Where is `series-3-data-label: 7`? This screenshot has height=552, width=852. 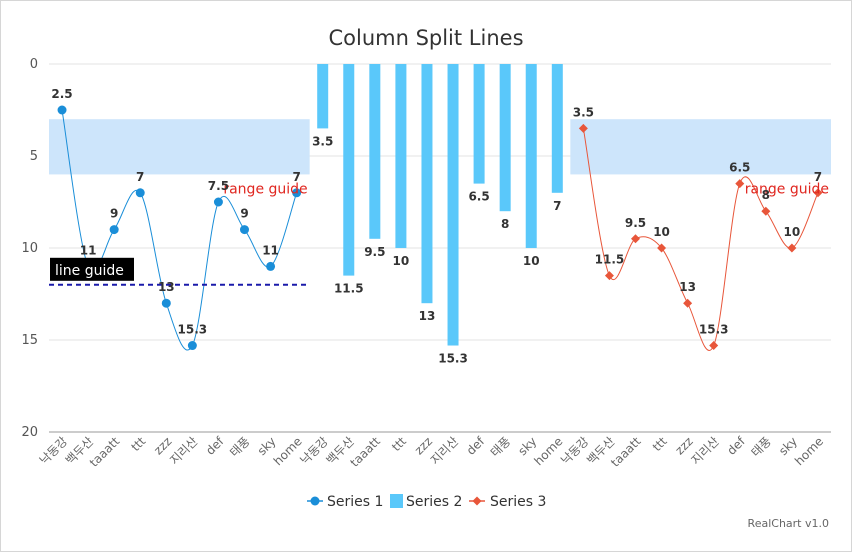
series-3-data-label: 7 is located at coordinates (818, 177).